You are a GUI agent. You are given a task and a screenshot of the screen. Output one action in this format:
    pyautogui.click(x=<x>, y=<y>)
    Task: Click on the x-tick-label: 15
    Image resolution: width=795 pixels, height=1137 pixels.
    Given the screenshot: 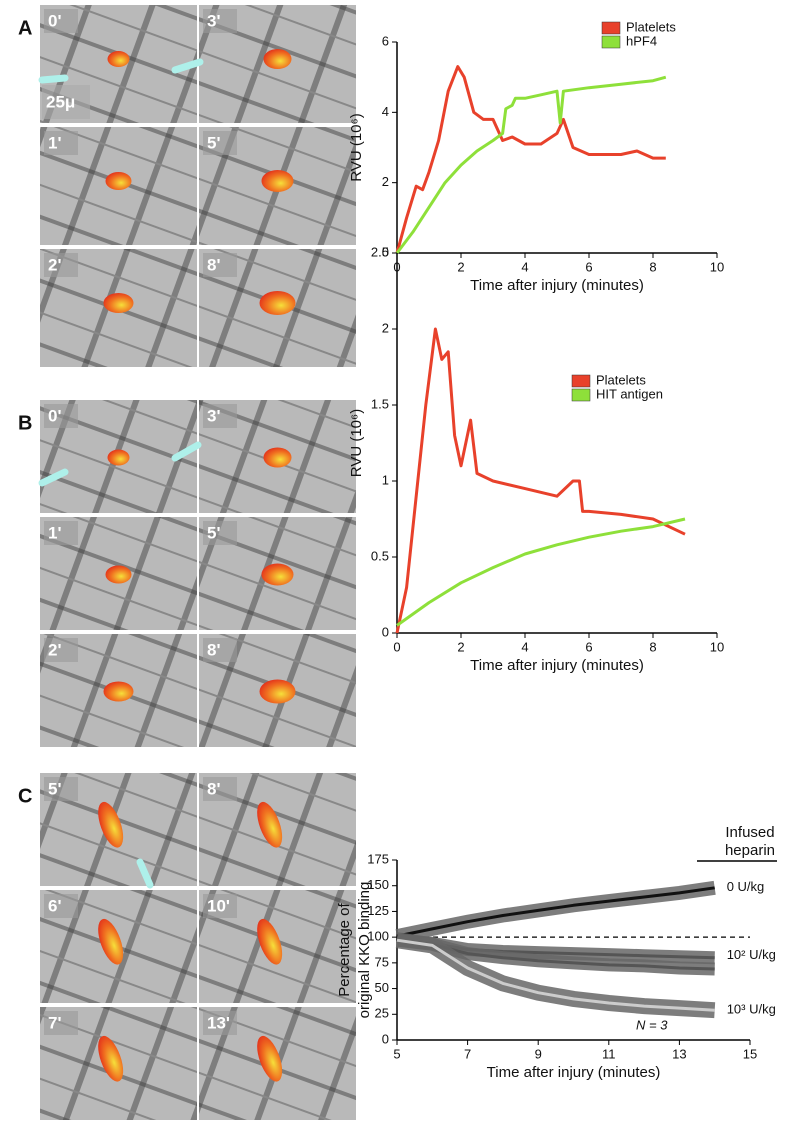 What is the action you would take?
    pyautogui.click(x=750, y=1053)
    